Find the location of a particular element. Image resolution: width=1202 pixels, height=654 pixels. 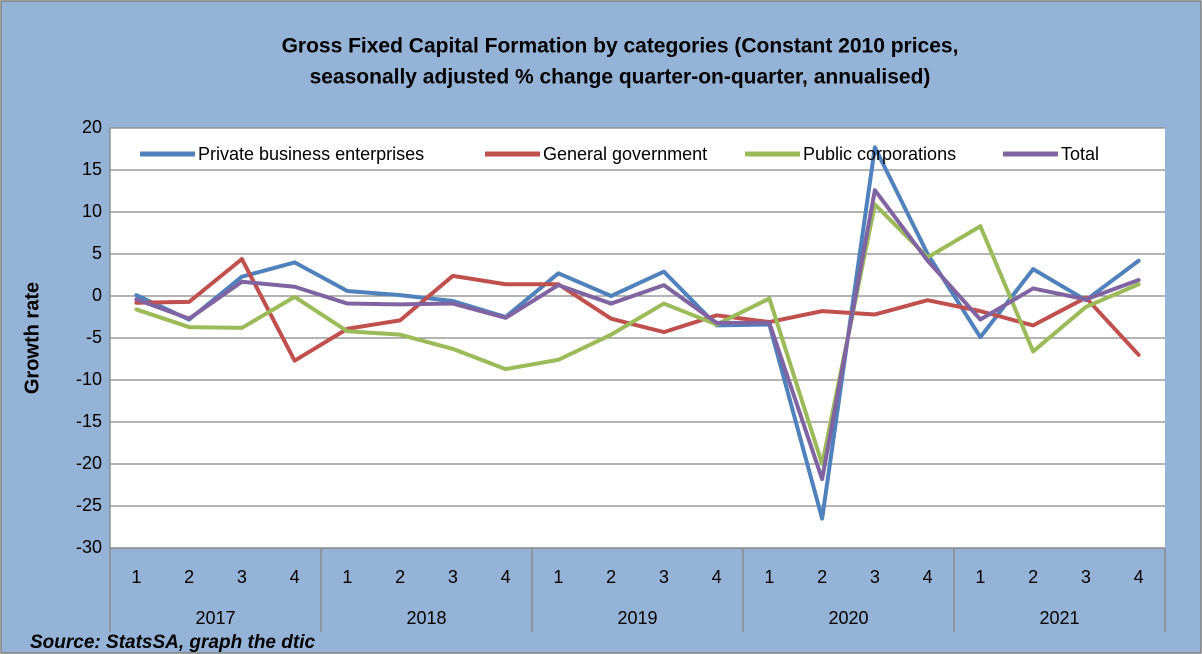

y-tick-label: 5 is located at coordinates (97, 253).